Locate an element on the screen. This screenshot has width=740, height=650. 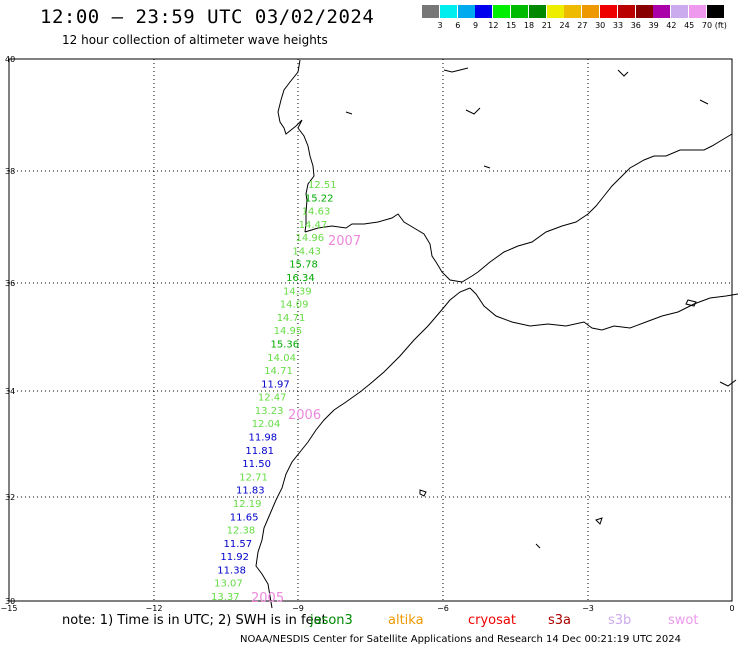
legend-label: 9 is located at coordinates (476, 25).